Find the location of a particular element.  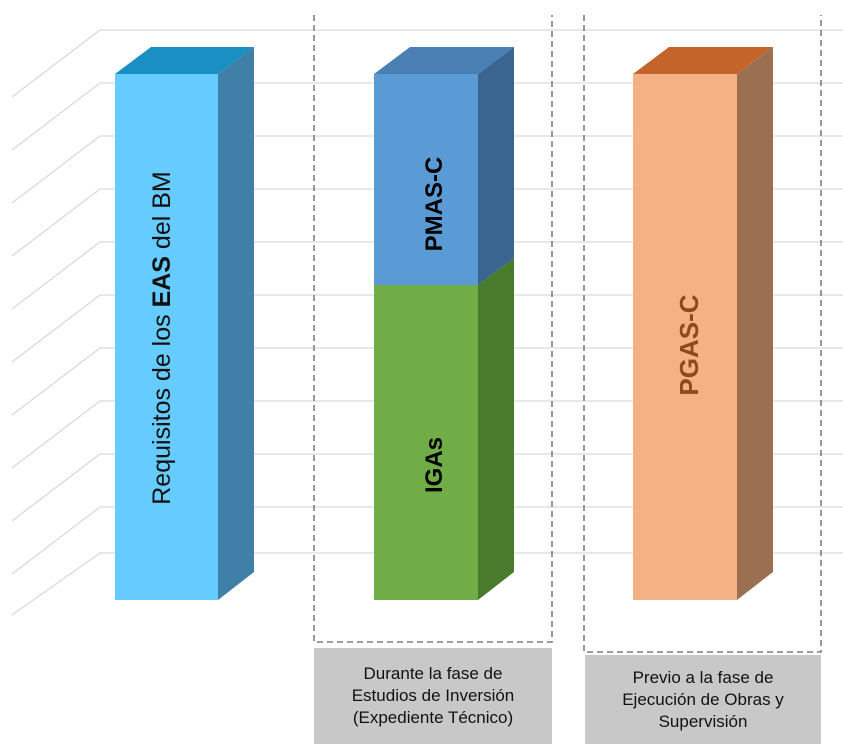

pmas-segment-top is located at coordinates (444, 60).